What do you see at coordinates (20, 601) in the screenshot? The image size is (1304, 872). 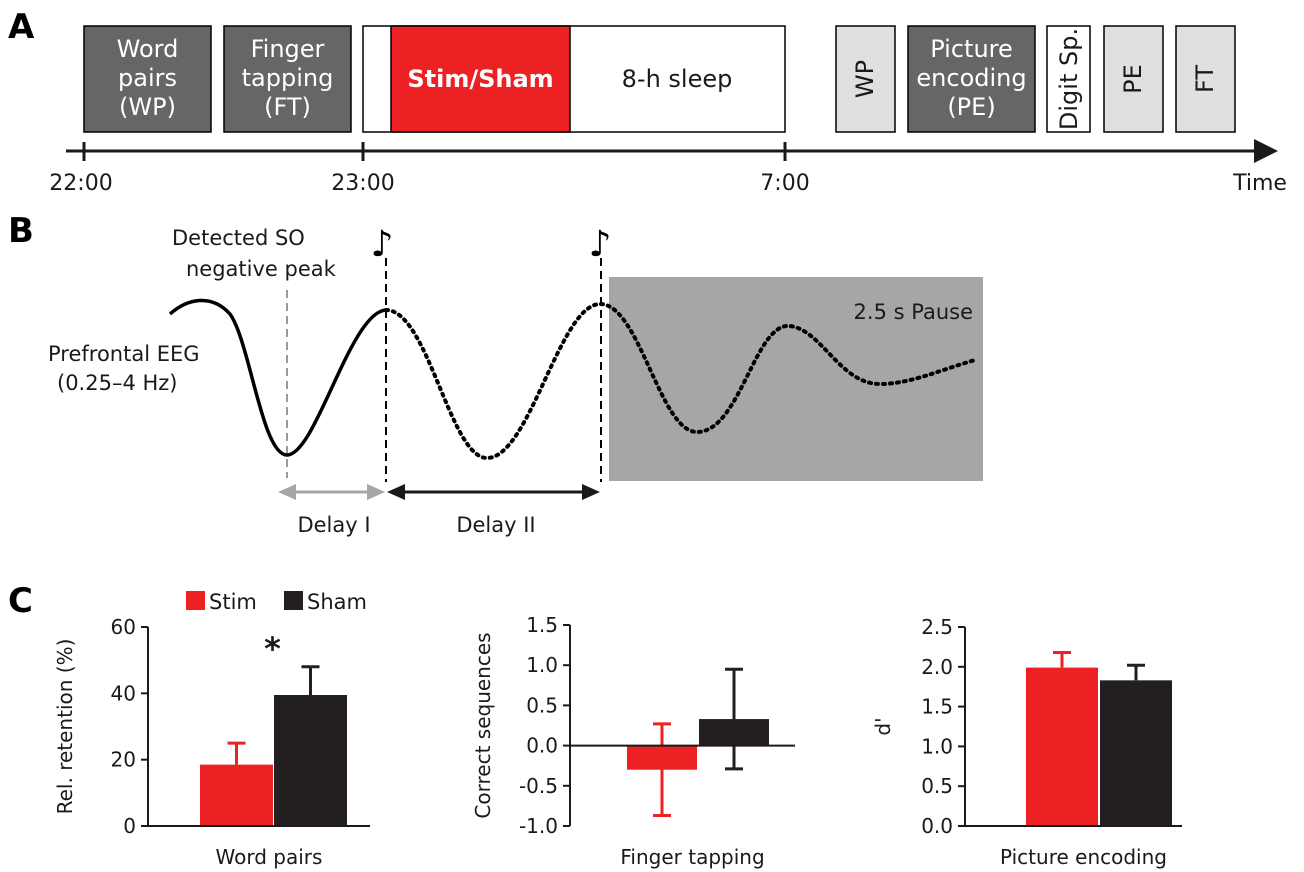 I see `panel-c-label: C` at bounding box center [20, 601].